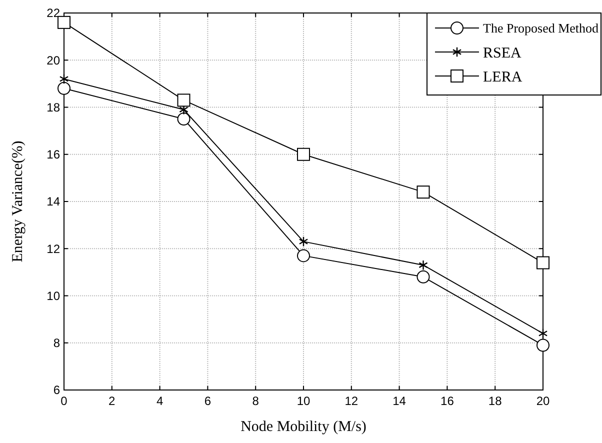  What do you see at coordinates (53, 60) in the screenshot?
I see `y-tick-label: 20` at bounding box center [53, 60].